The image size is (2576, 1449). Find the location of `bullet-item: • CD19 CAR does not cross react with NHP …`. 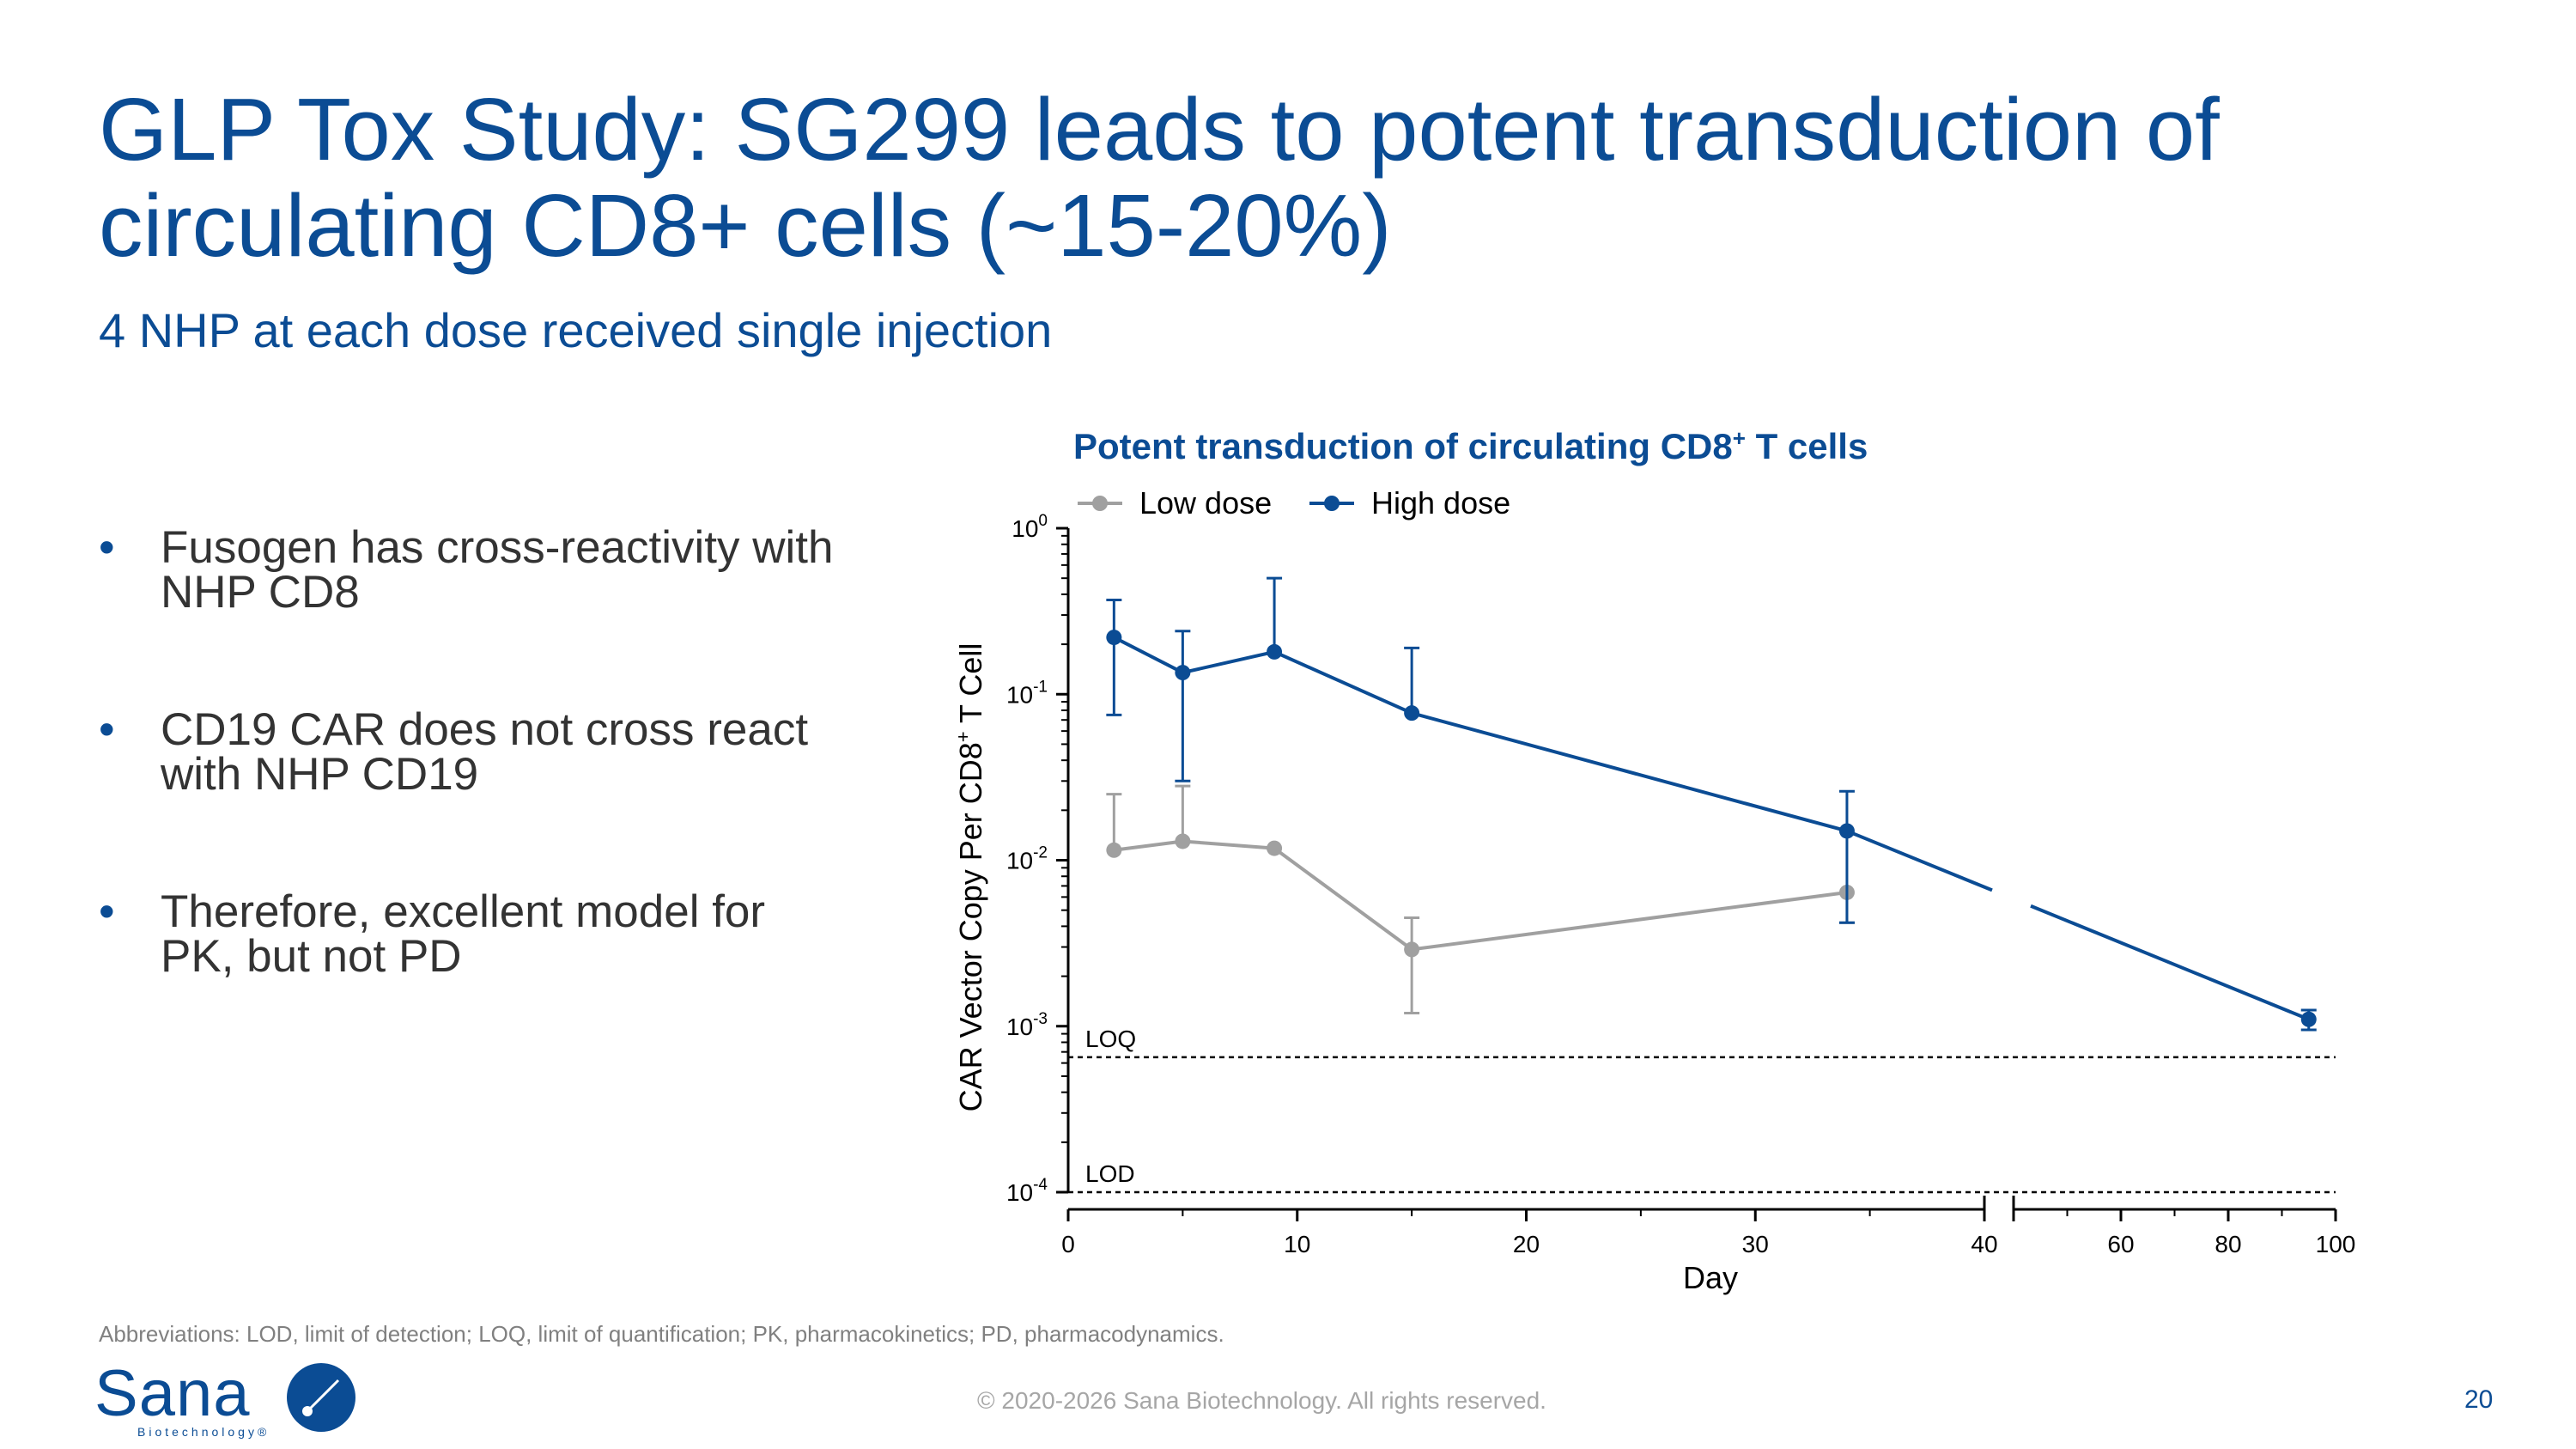

bullet-item: • CD19 CAR does not cross react with NHP … is located at coordinates (468, 750).